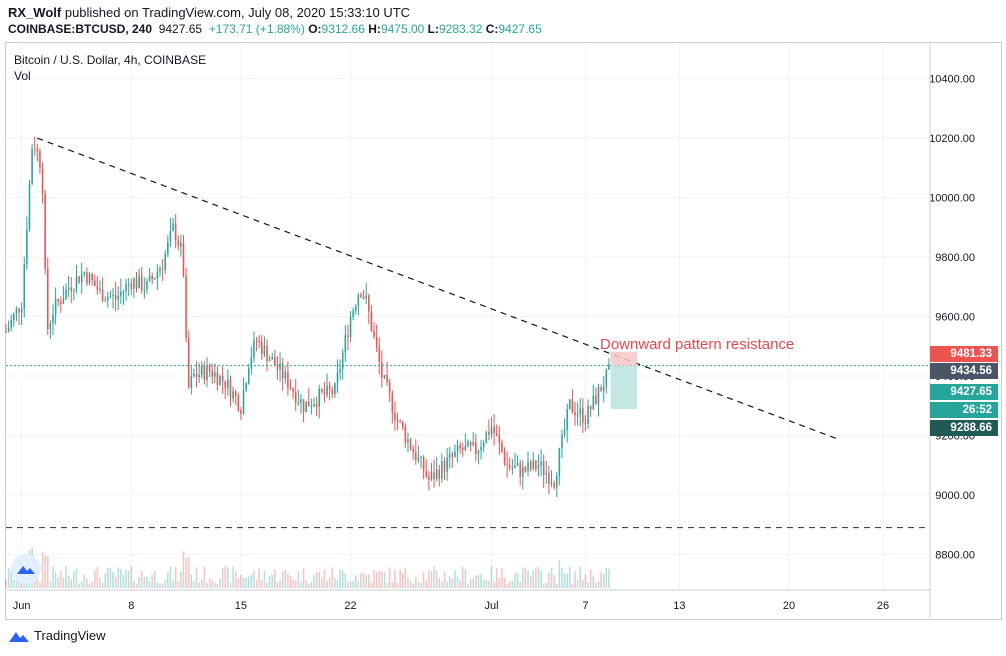  Describe the element at coordinates (35, 12) in the screenshot. I see `author-name: RX_Wolf` at that location.